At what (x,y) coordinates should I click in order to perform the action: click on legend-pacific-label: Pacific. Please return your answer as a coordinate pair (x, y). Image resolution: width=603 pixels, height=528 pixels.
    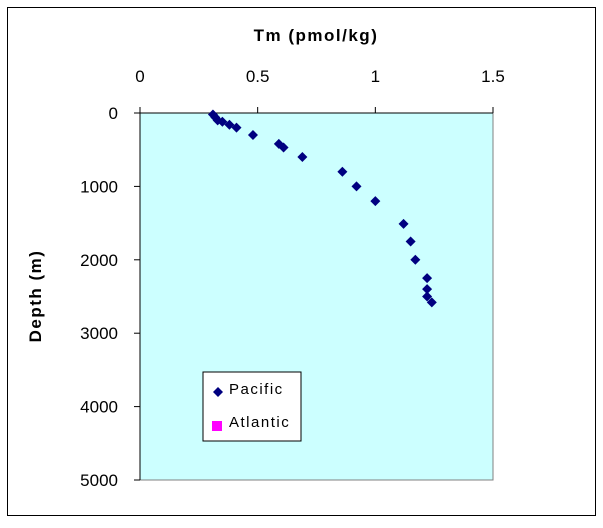
    Looking at the image, I should click on (256, 389).